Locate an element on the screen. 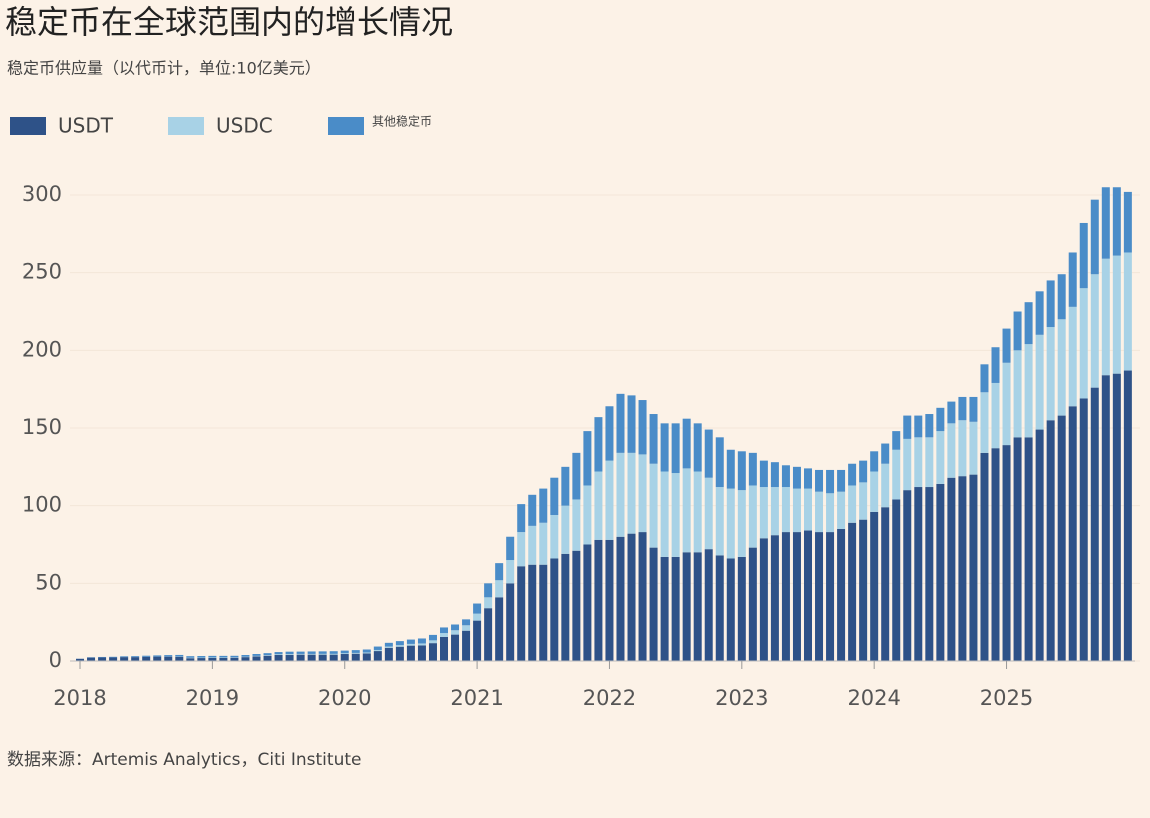 Image resolution: width=1150 pixels, height=818 pixels. y-tick-label: 200 is located at coordinates (42, 349).